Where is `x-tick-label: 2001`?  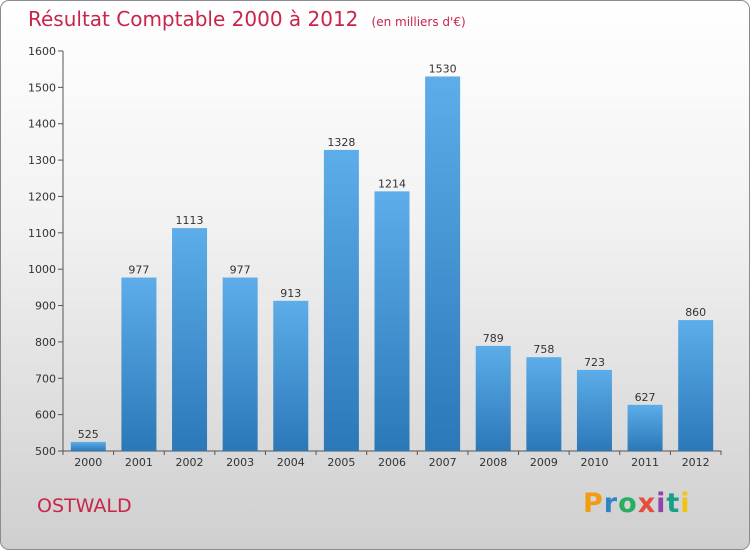 x-tick-label: 2001 is located at coordinates (139, 462).